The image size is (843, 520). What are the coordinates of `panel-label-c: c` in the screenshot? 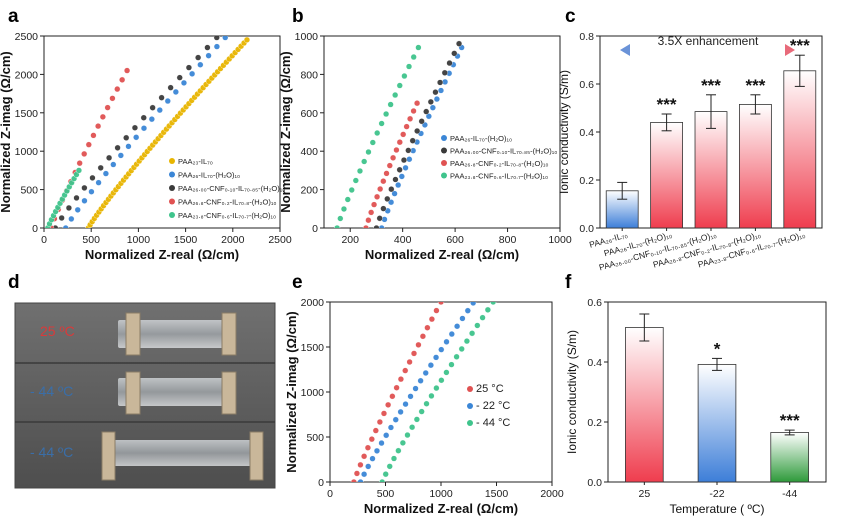 It's located at (570, 16).